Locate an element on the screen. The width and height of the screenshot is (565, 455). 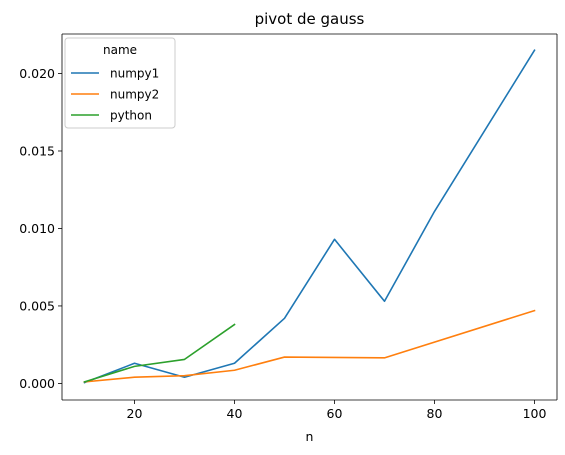
x-tick-label: 40 is located at coordinates (235, 413).